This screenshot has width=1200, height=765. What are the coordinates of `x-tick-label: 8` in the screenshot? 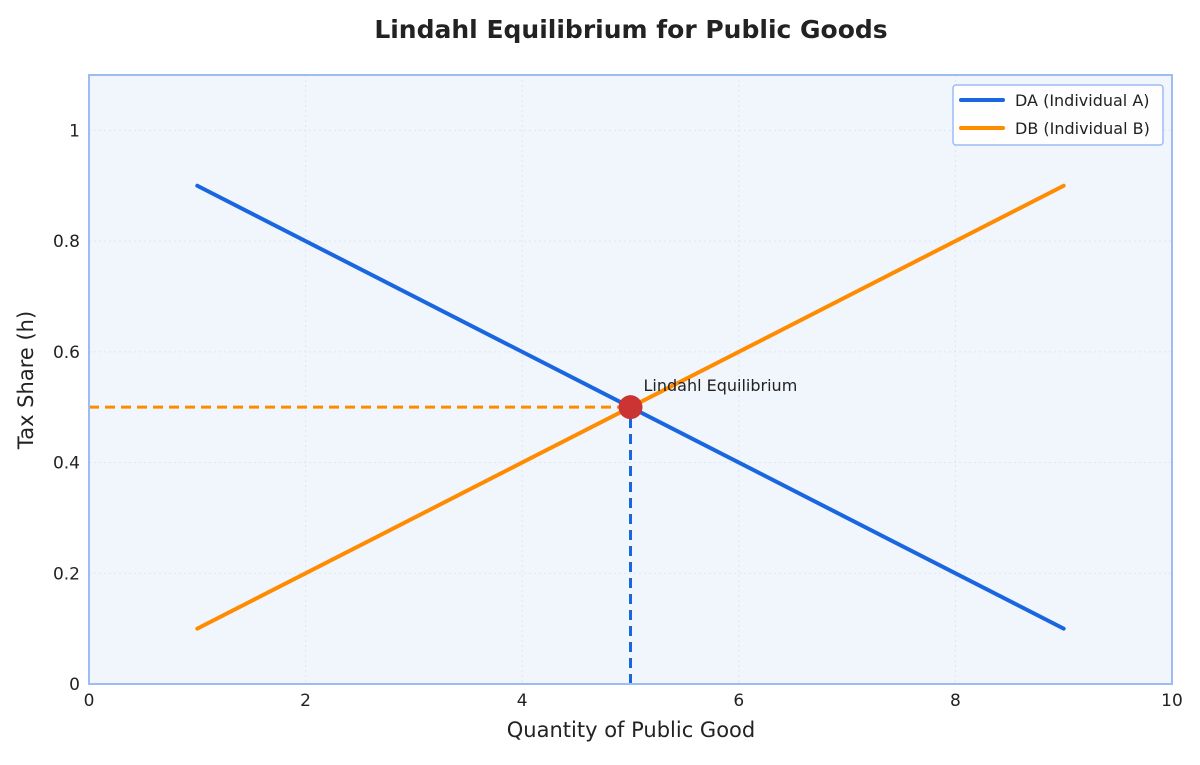 It's located at (955, 701).